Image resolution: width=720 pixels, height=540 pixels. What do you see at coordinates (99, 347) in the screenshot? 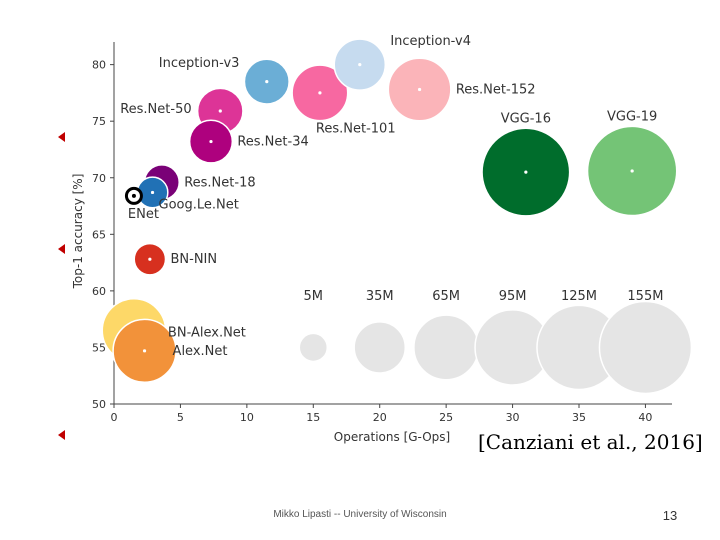
I see `y-tick-label: 55` at bounding box center [99, 347].